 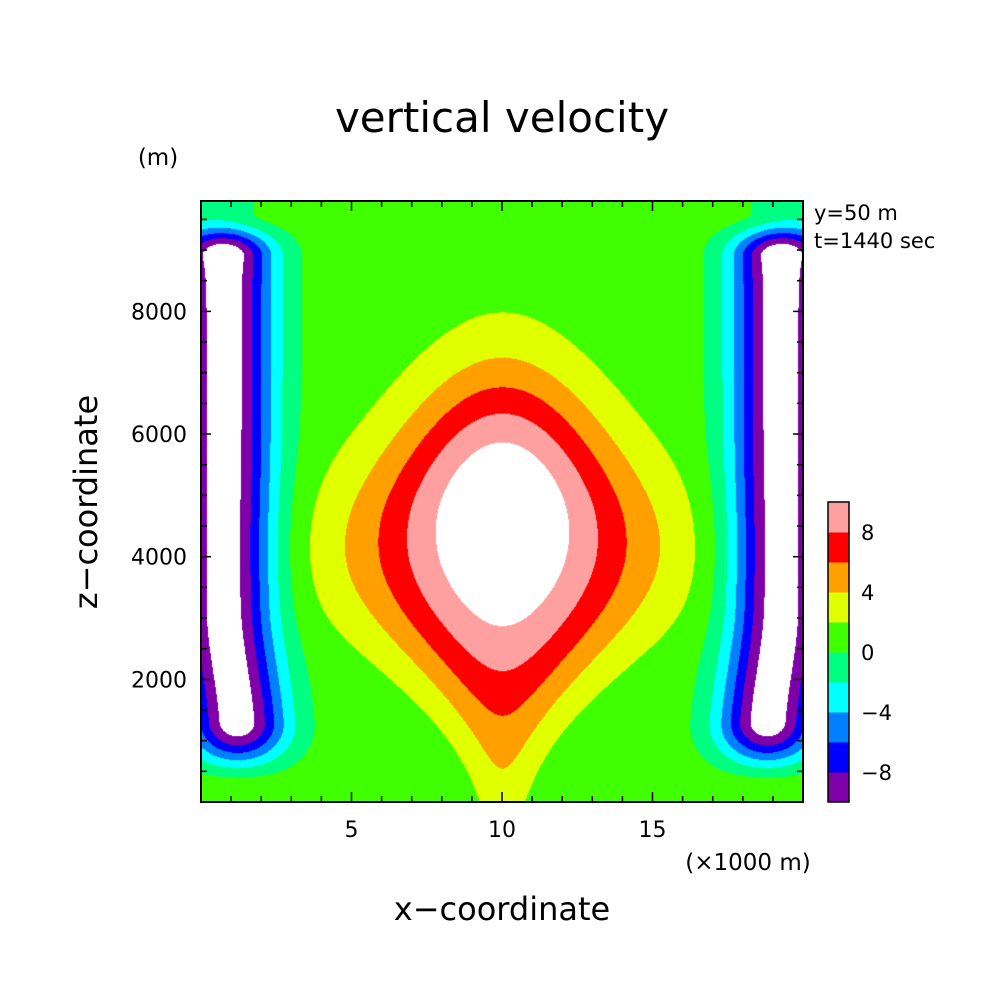 I want to click on colorbar-label: −4, so click(x=876, y=713).